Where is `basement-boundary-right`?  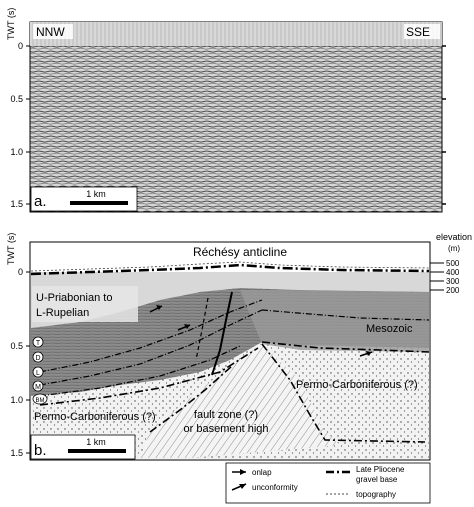
basement-boundary-right is located at coordinates (343, 393).